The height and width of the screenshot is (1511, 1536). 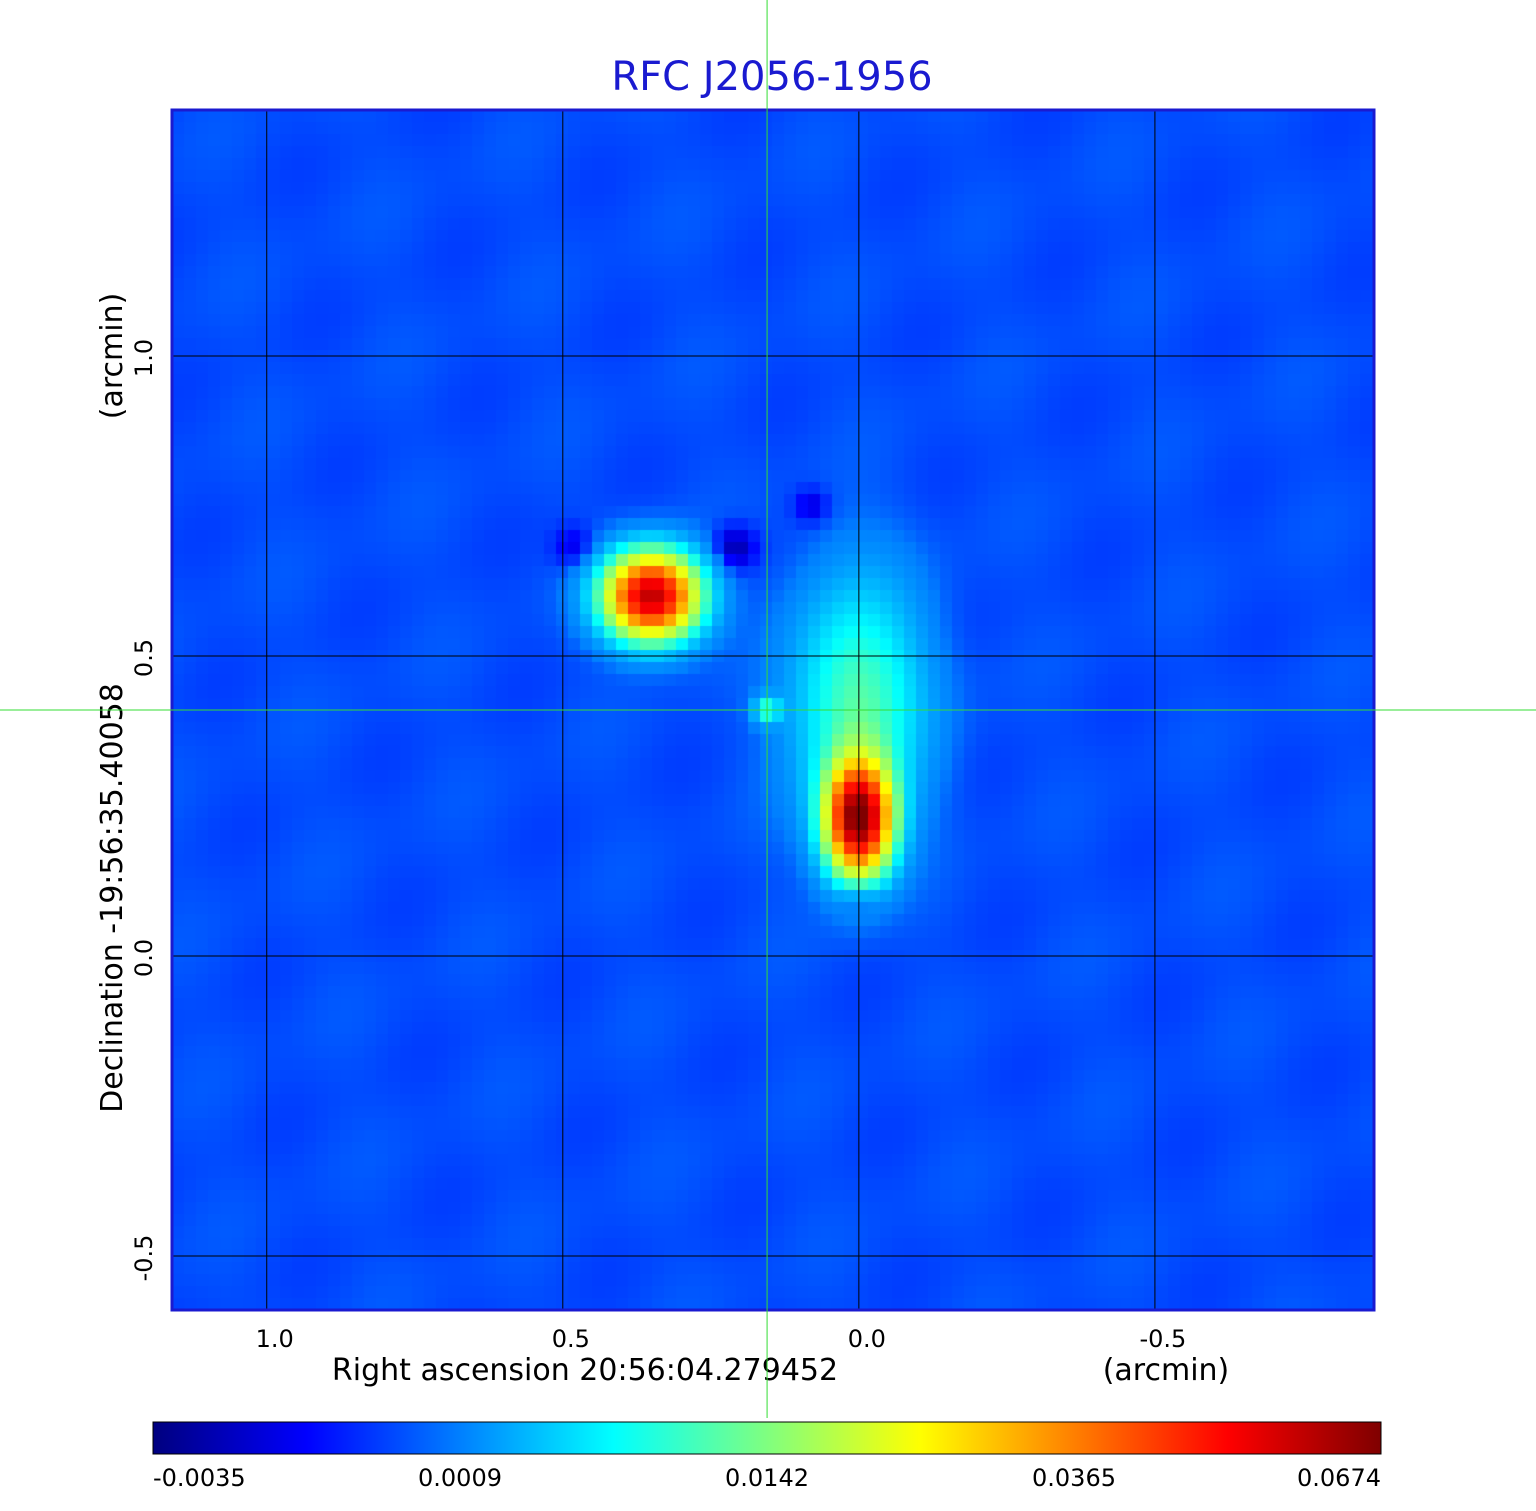 I want to click on colorbar-tick-label: 0.0674, so click(x=1339, y=1478).